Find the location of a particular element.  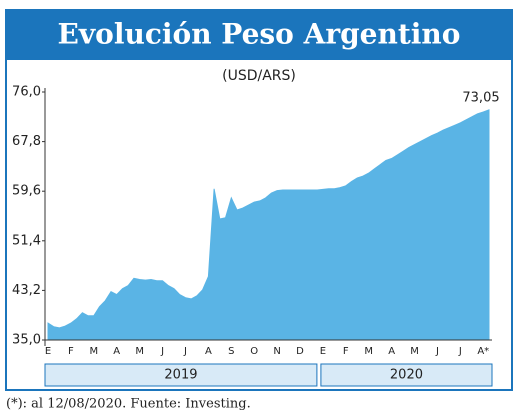

value-label: 73,05 is located at coordinates (480, 97).